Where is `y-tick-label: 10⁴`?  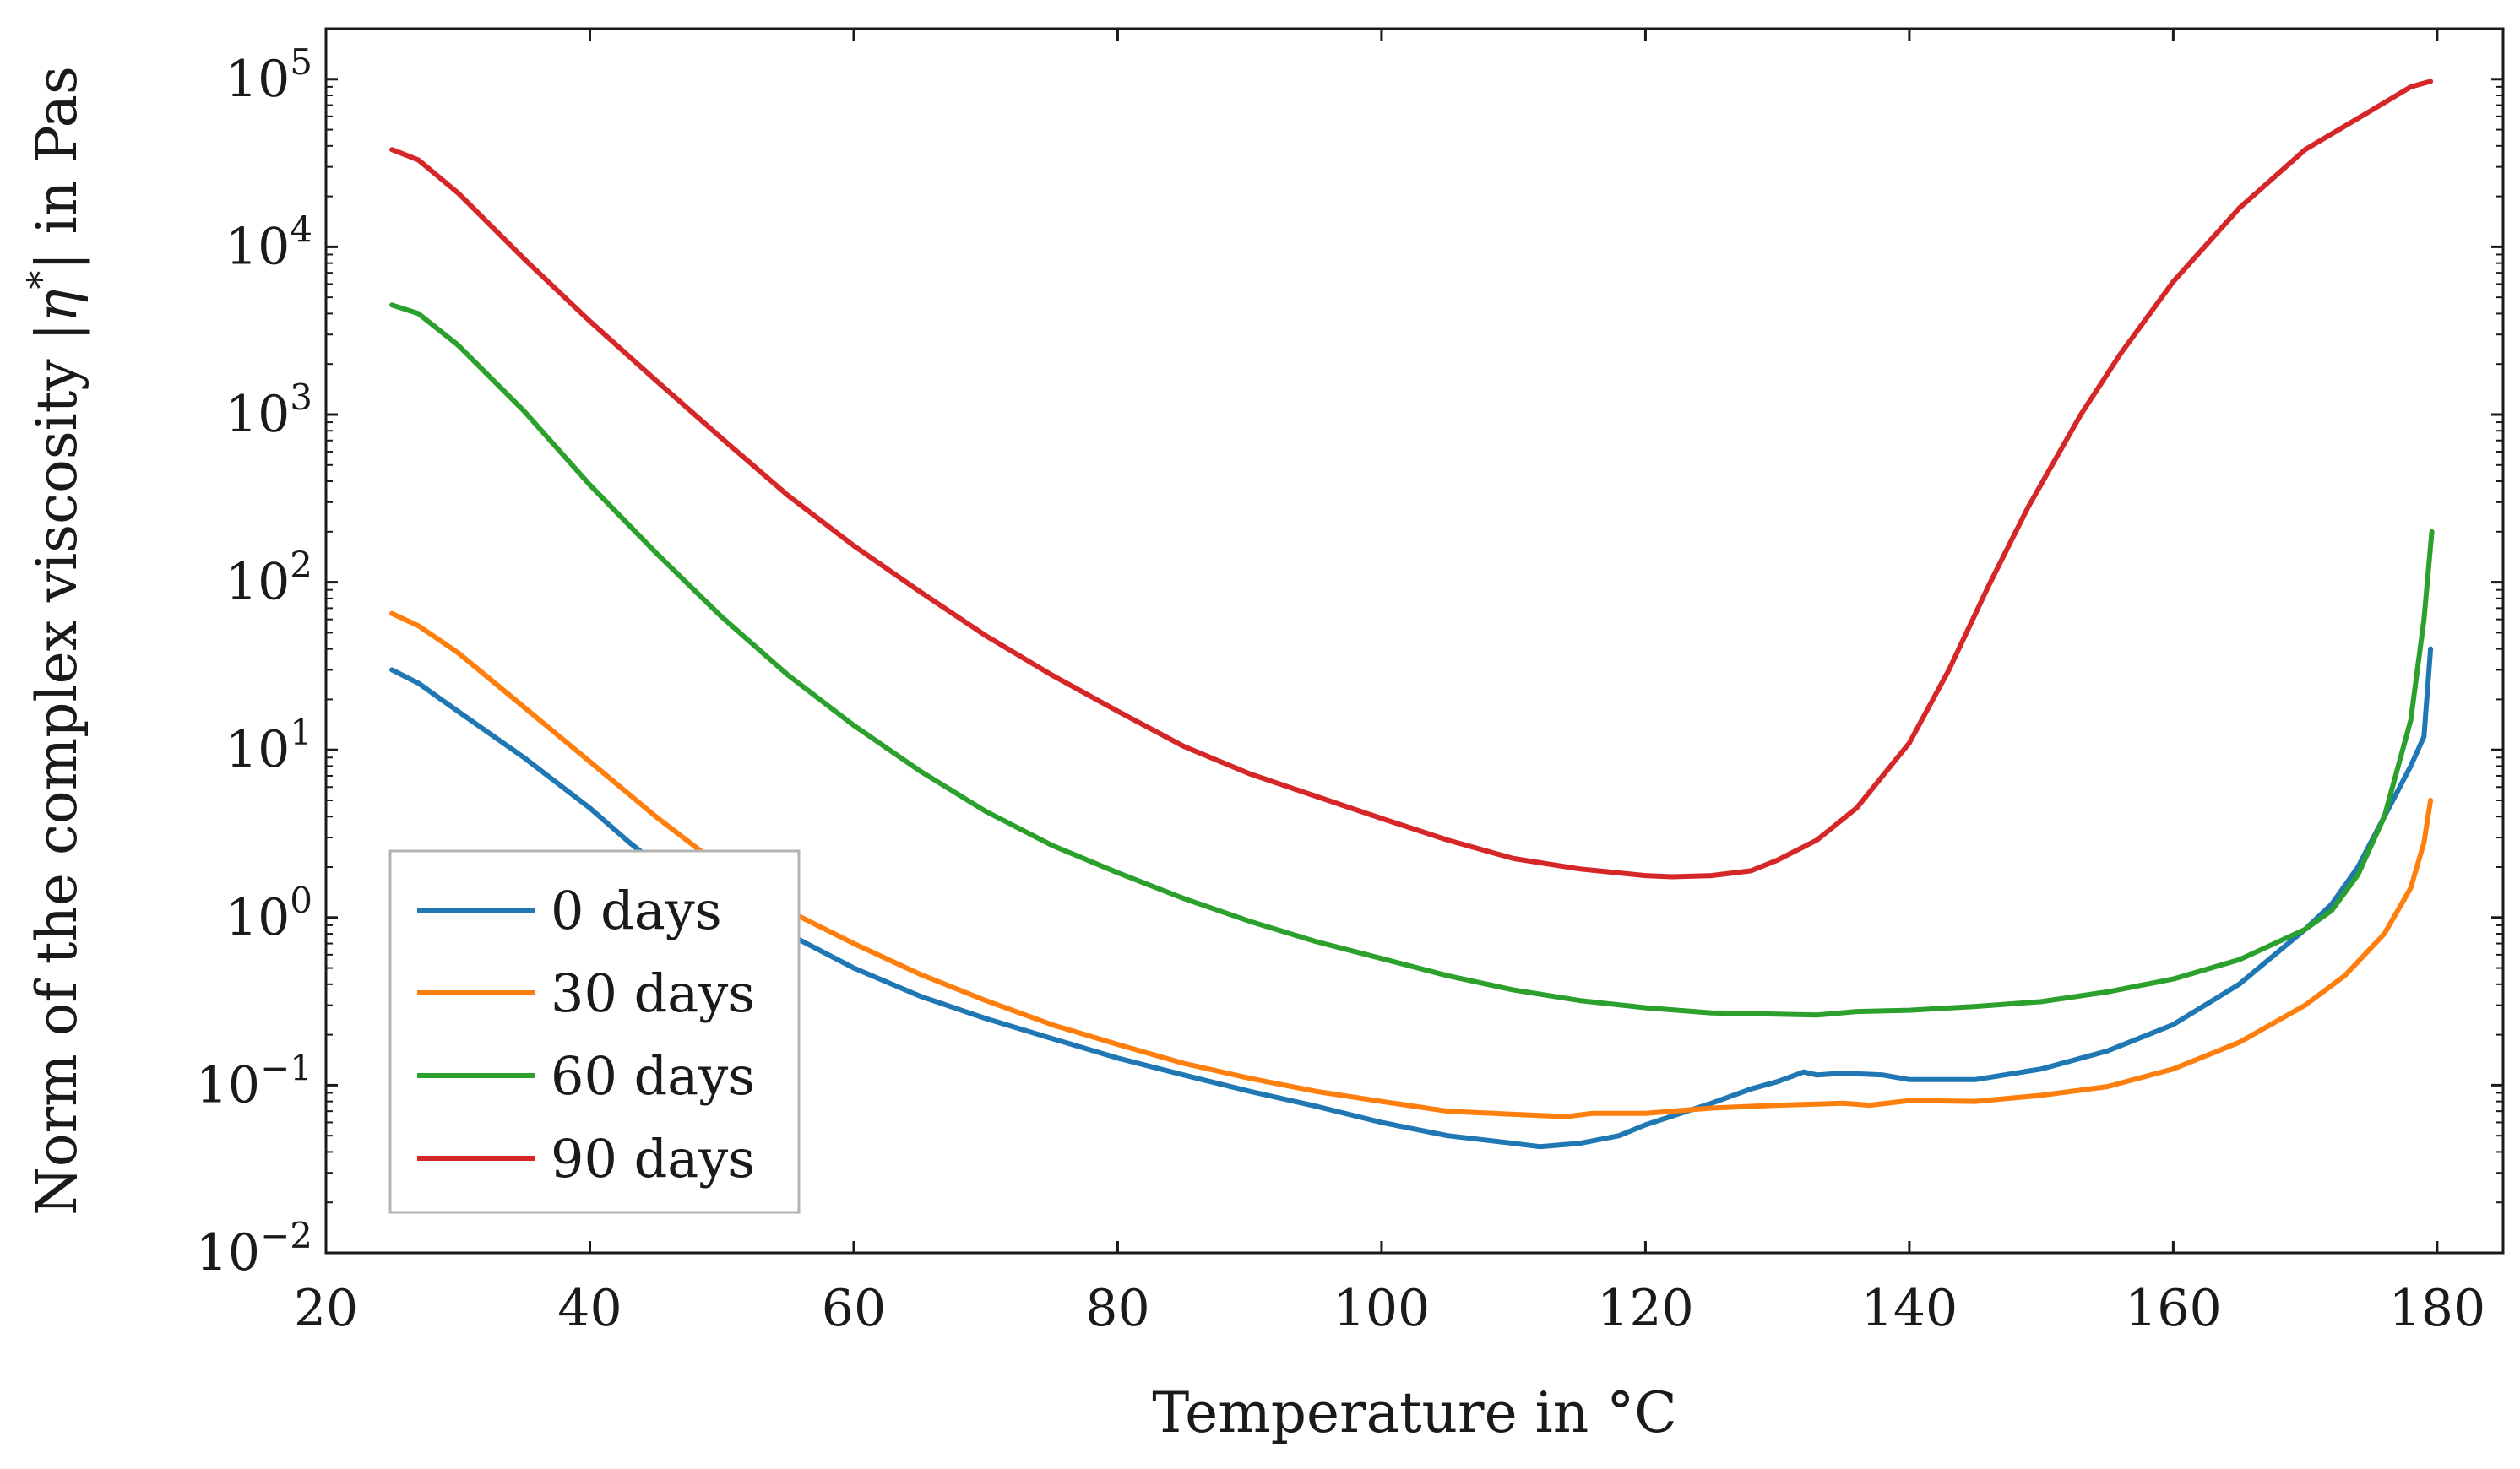
y-tick-label: 10⁴ is located at coordinates (268, 242).